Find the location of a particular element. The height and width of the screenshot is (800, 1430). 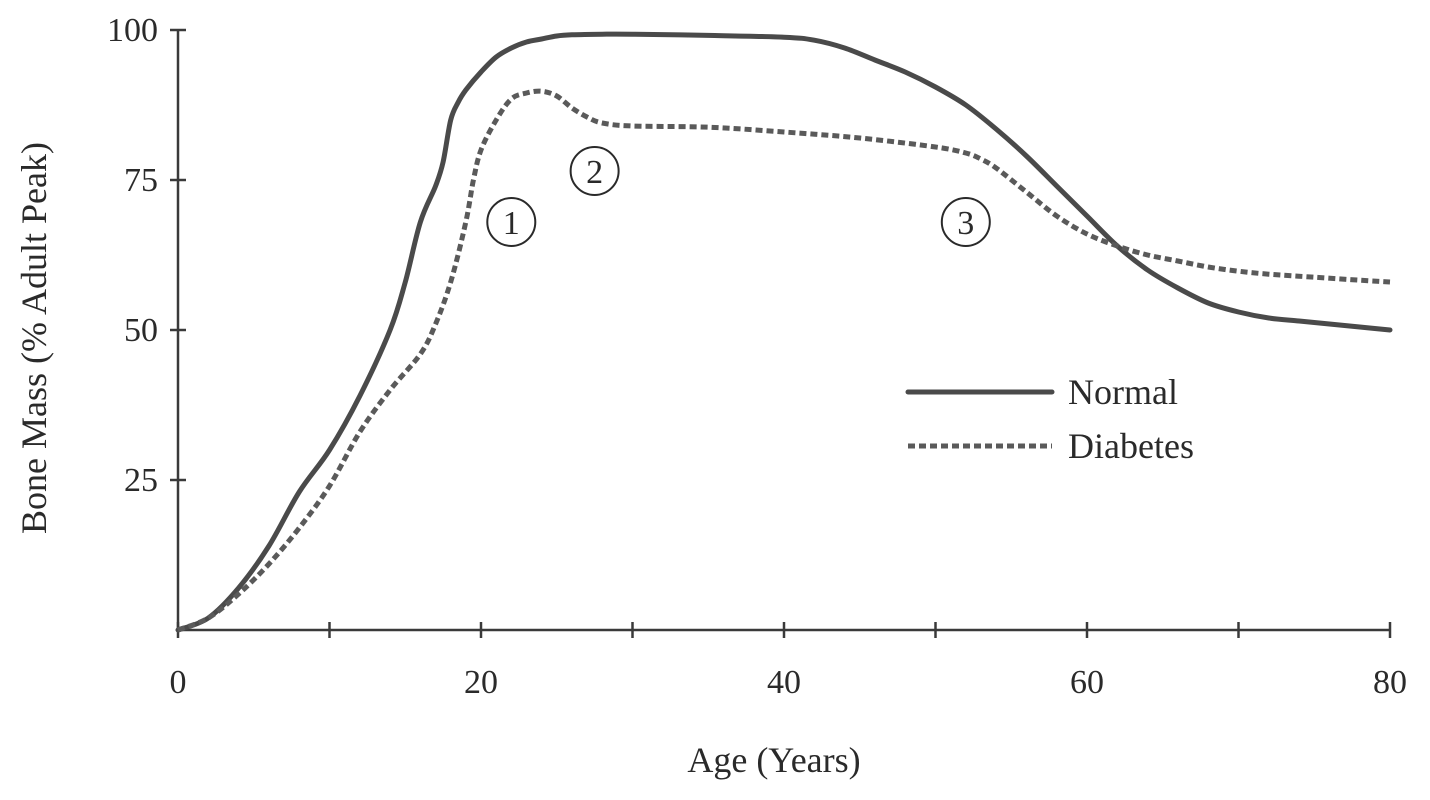

annotation-label: 3 is located at coordinates (965, 223).